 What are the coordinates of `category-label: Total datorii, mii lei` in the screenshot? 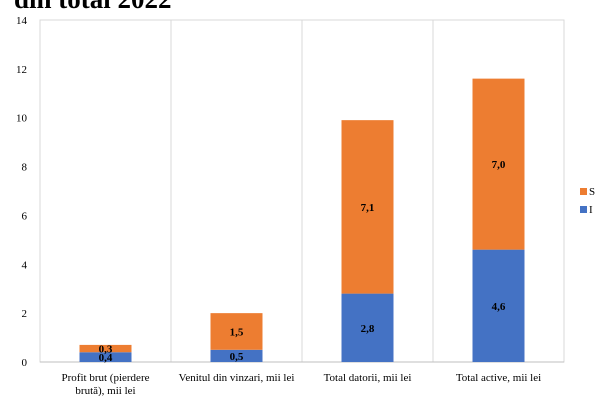 It's located at (368, 378).